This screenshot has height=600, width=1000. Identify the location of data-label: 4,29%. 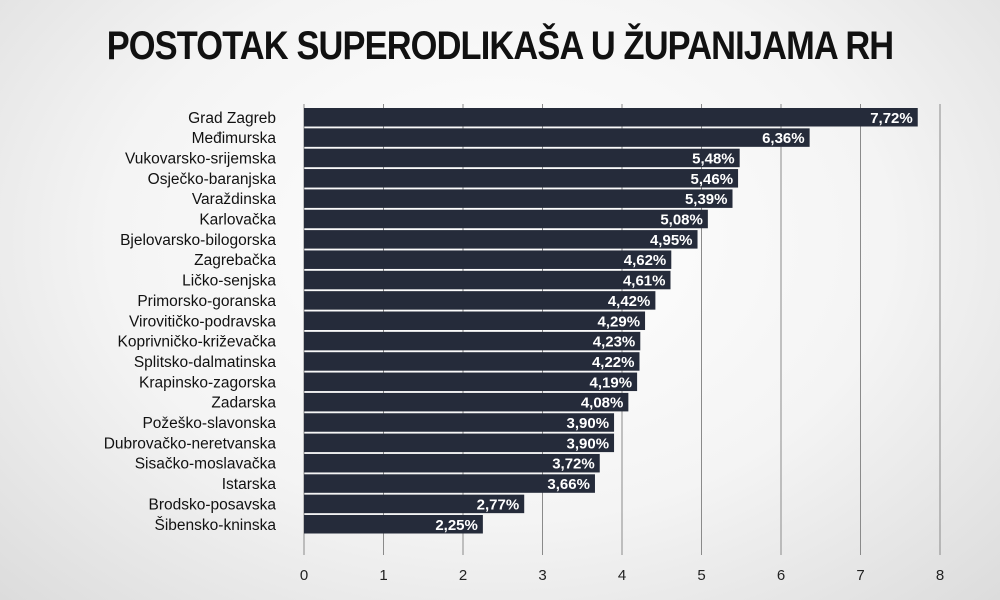
(619, 321).